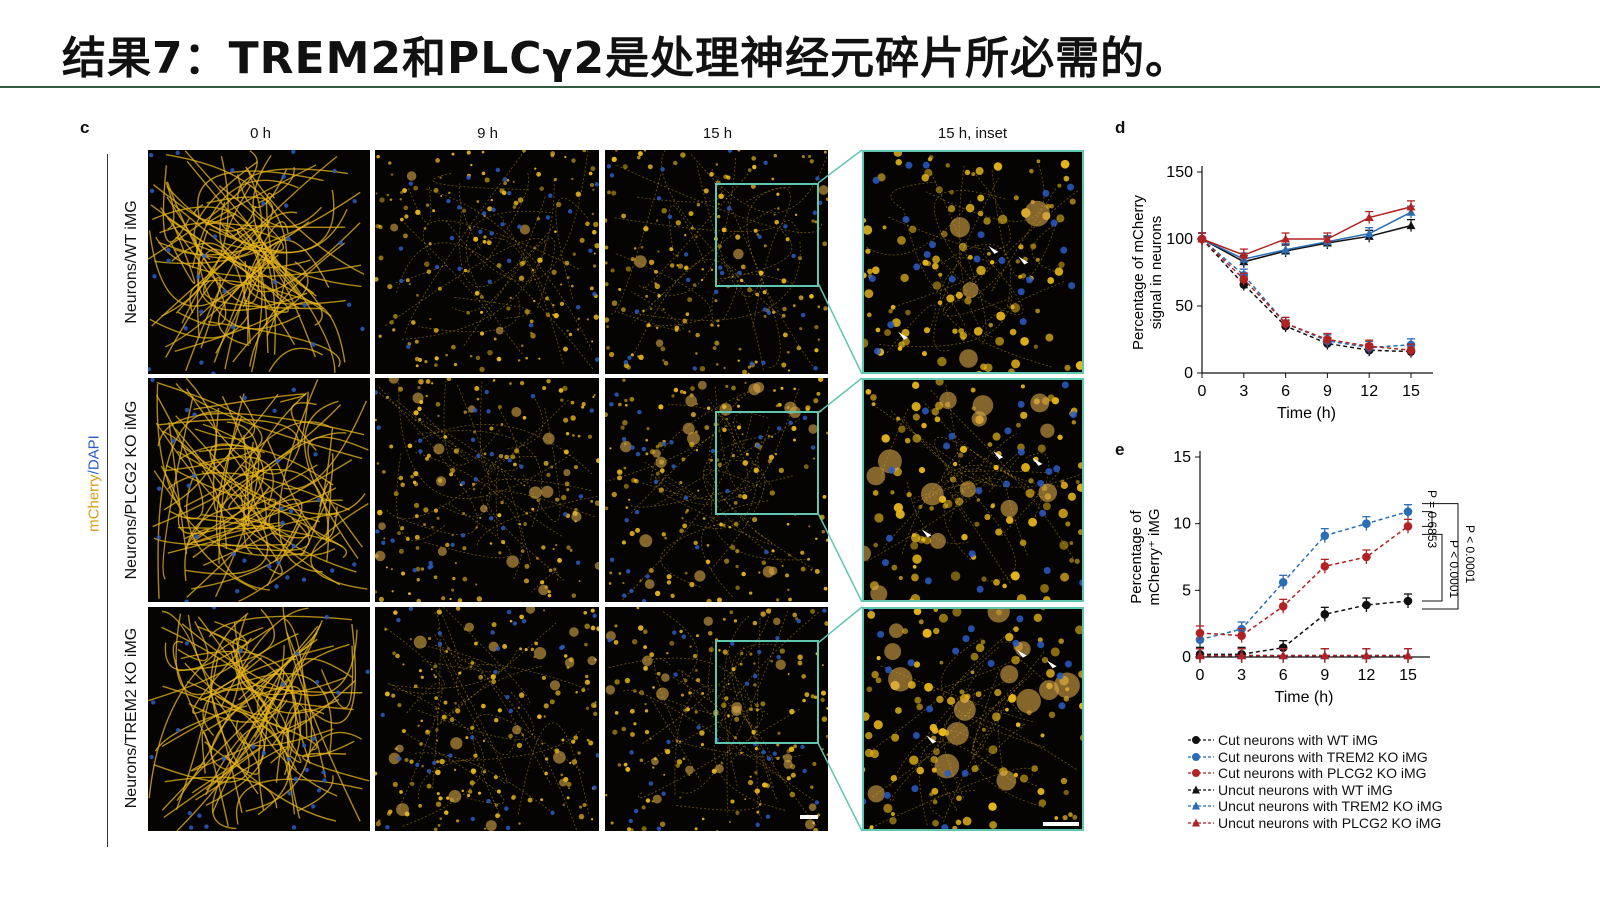  I want to click on panel-c-letter: c, so click(85, 127).